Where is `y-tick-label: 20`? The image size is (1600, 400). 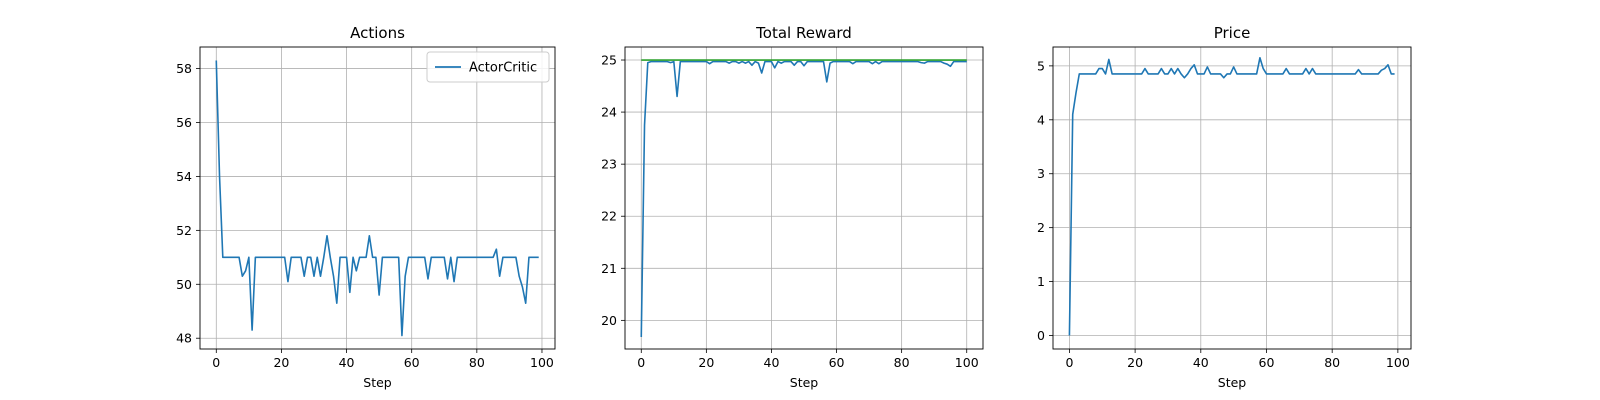 y-tick-label: 20 is located at coordinates (609, 320).